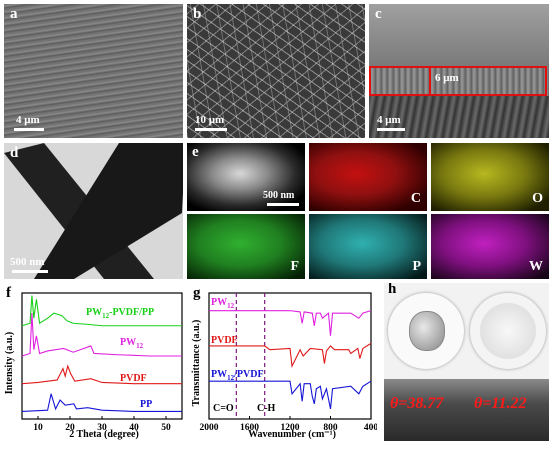 This screenshot has height=450, width=553. I want to click on x-tick-label: 50, so click(166, 428).